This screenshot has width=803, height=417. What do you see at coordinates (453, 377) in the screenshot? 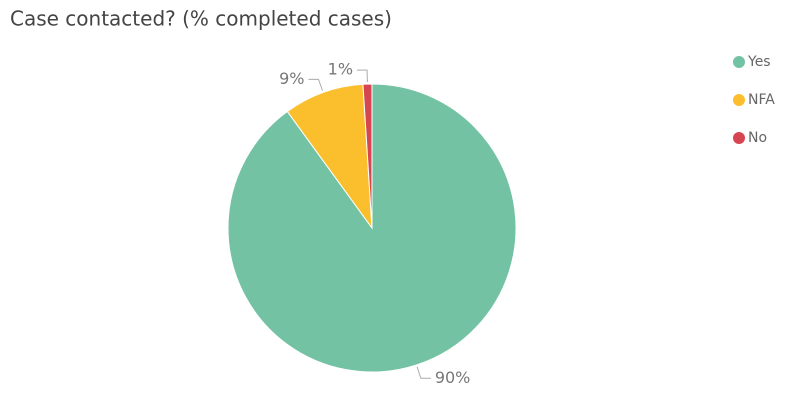
I see `data-label: 90%` at bounding box center [453, 377].